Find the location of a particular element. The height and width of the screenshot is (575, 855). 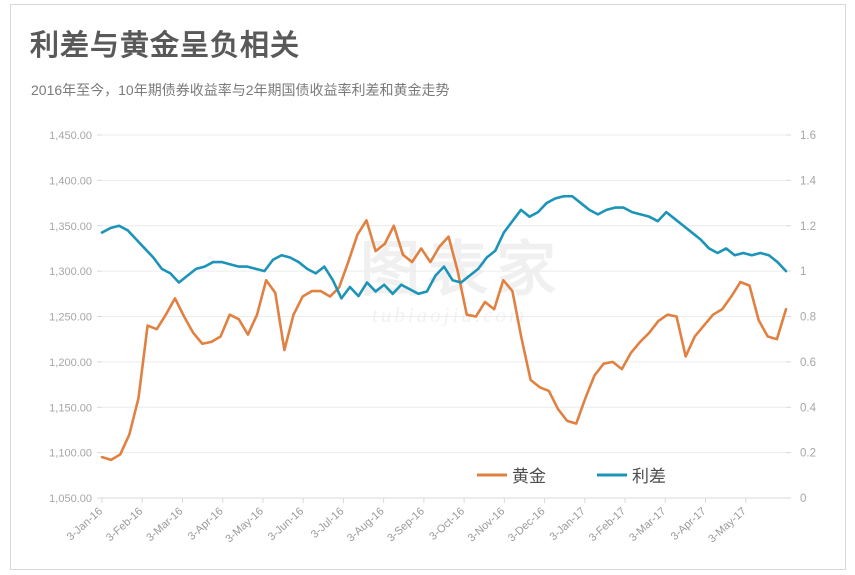

x-axis-tick-label: 3-Mar-16 is located at coordinates (164, 524).